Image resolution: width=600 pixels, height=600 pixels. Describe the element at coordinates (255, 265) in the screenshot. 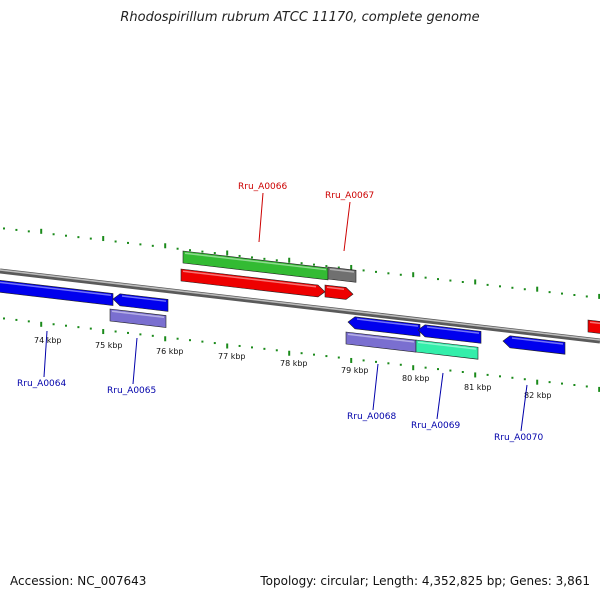

I see `cds-rru-a0066` at that location.